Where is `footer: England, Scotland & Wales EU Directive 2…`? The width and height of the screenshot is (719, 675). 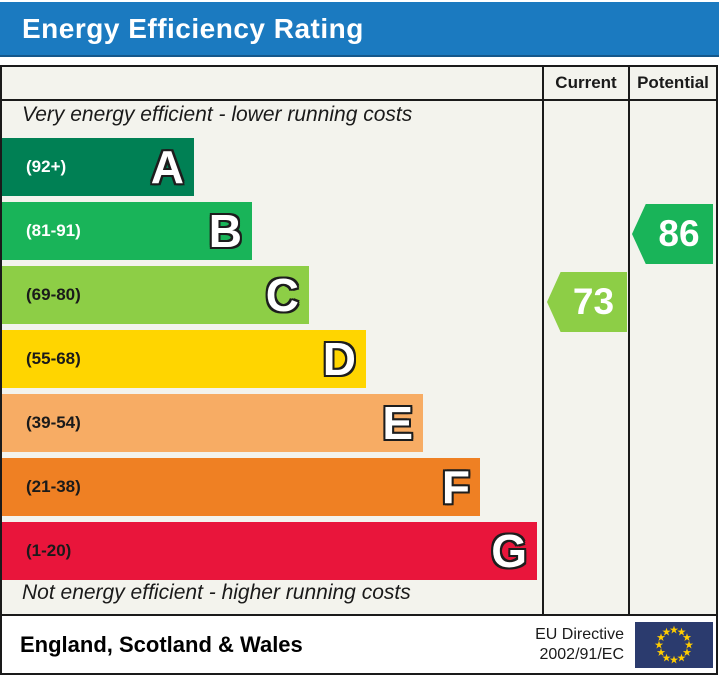 footer: England, Scotland & Wales EU Directive 2… is located at coordinates (359, 644).